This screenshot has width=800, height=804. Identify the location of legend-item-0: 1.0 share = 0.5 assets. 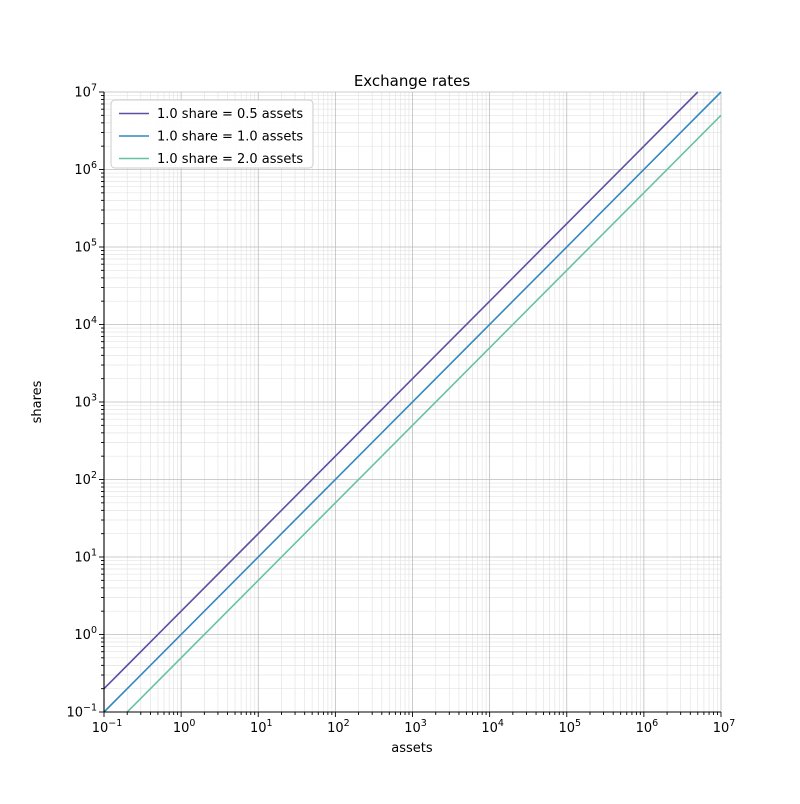
(211, 114).